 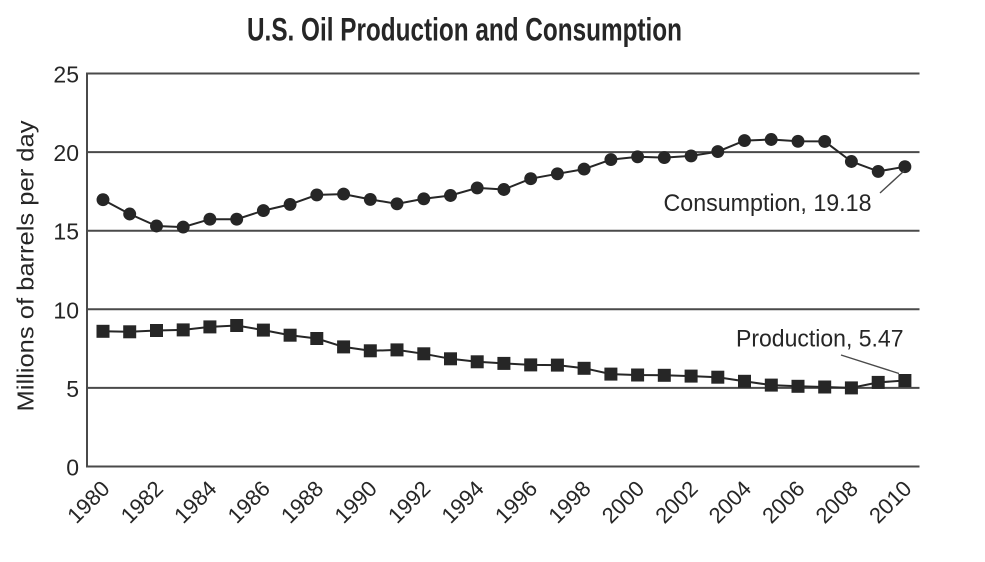 I want to click on svg-text: 2010, so click(x=890, y=502).